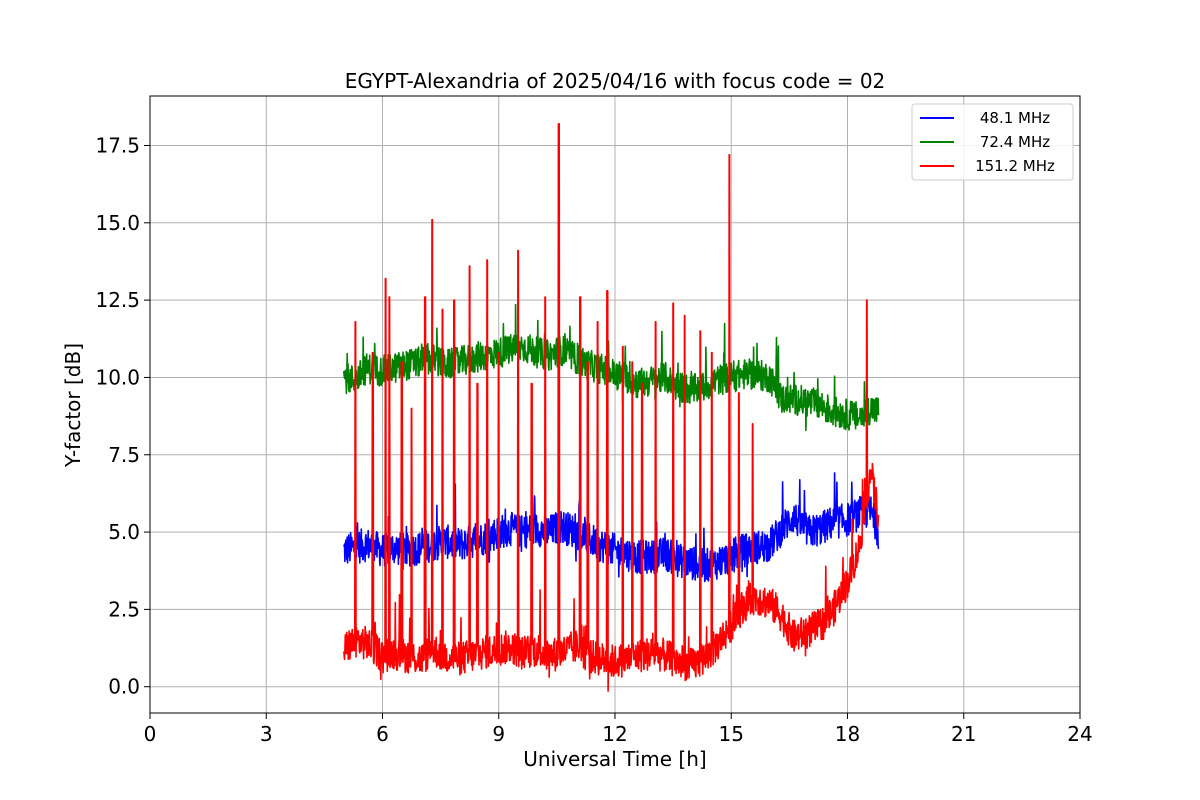 This screenshot has width=1200, height=800. What do you see at coordinates (731, 734) in the screenshot?
I see `x-tick-label: 15` at bounding box center [731, 734].